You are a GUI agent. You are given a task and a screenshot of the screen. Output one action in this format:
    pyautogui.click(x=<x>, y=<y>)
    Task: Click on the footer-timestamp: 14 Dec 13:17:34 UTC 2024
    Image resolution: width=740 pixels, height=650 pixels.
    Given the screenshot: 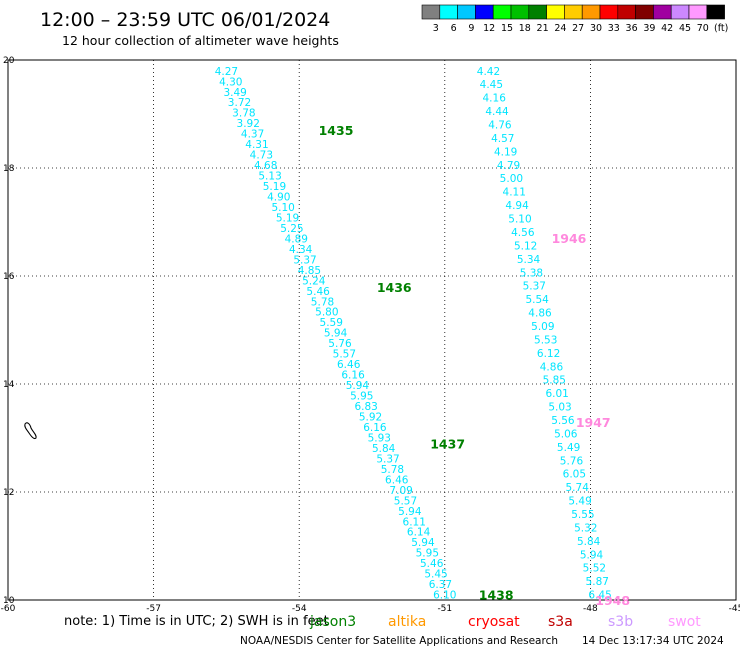 What is the action you would take?
    pyautogui.click(x=653, y=641)
    